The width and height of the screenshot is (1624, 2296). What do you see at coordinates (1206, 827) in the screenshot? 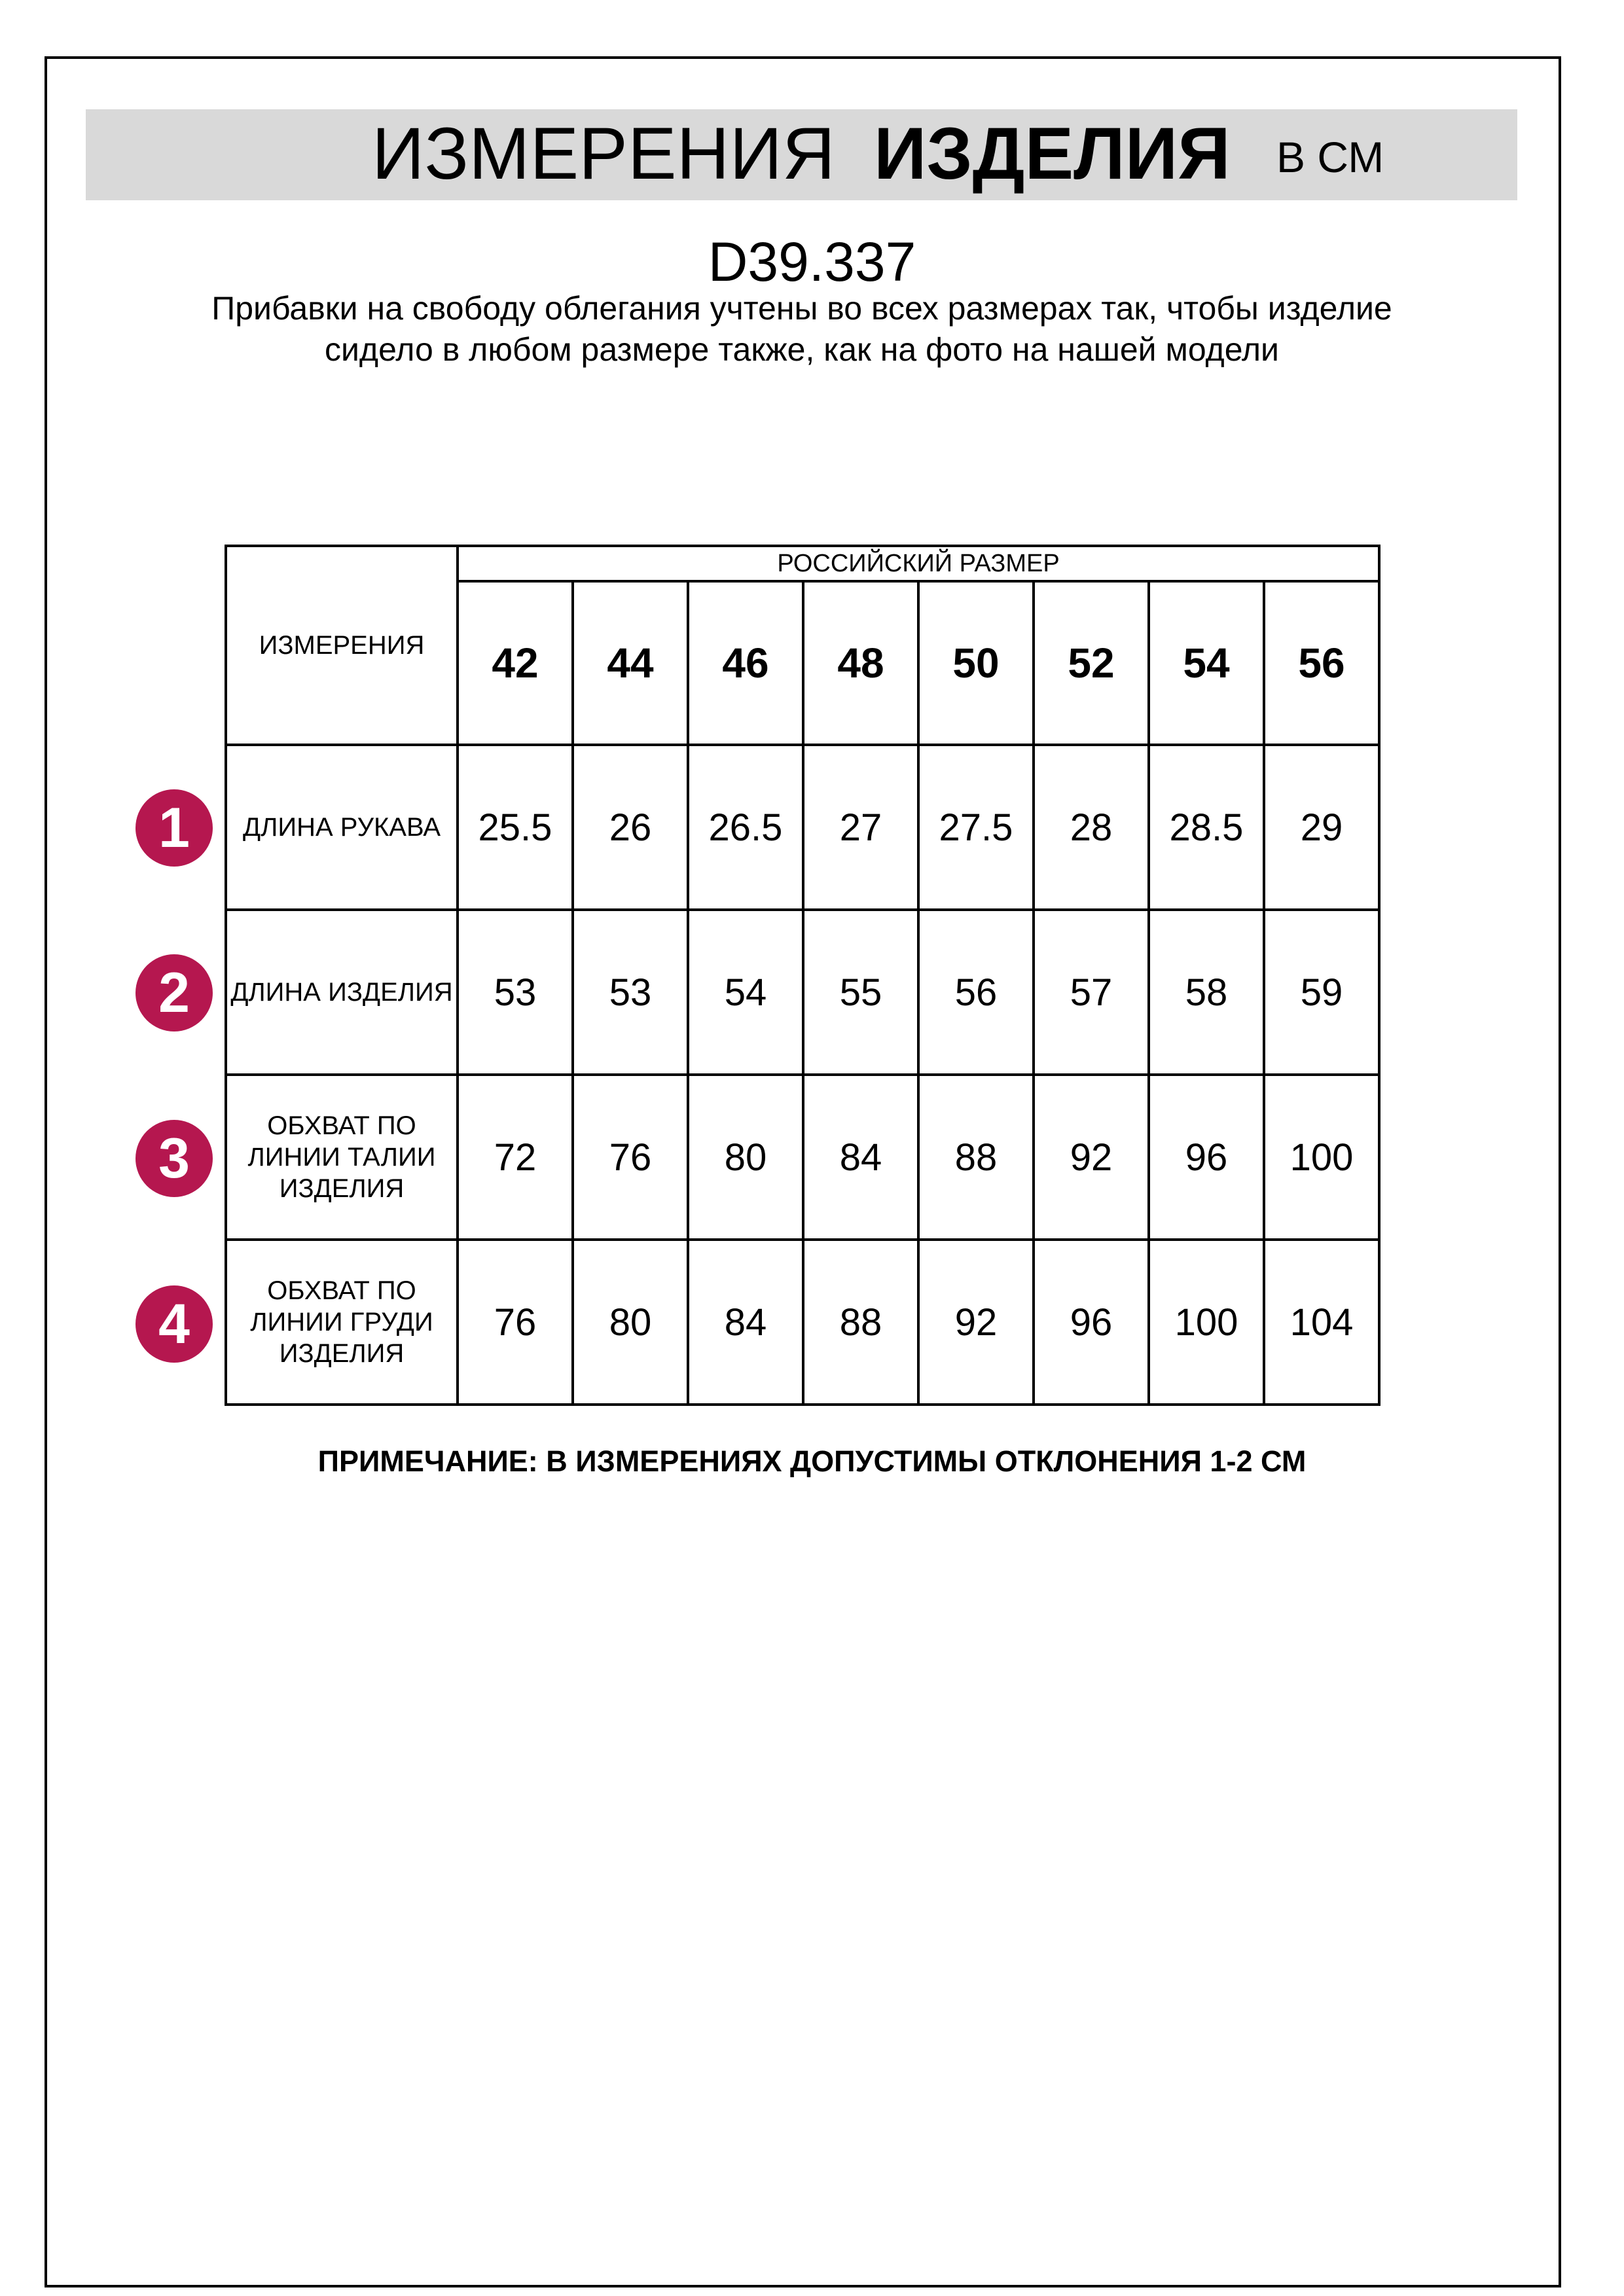
I see `value-cell: 28.5` at bounding box center [1206, 827].